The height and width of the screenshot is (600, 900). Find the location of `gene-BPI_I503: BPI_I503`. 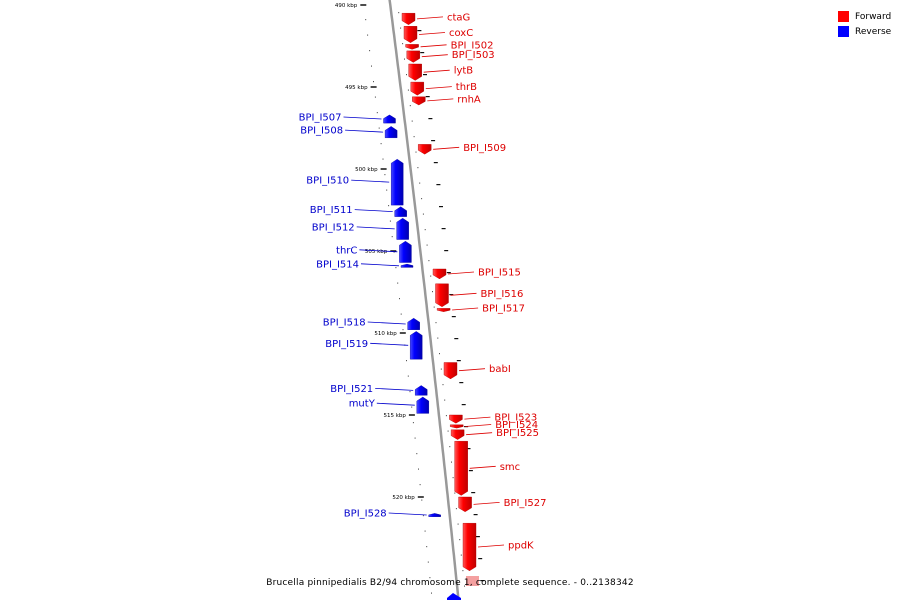

gene-BPI_I503: BPI_I503 is located at coordinates (450, 56).